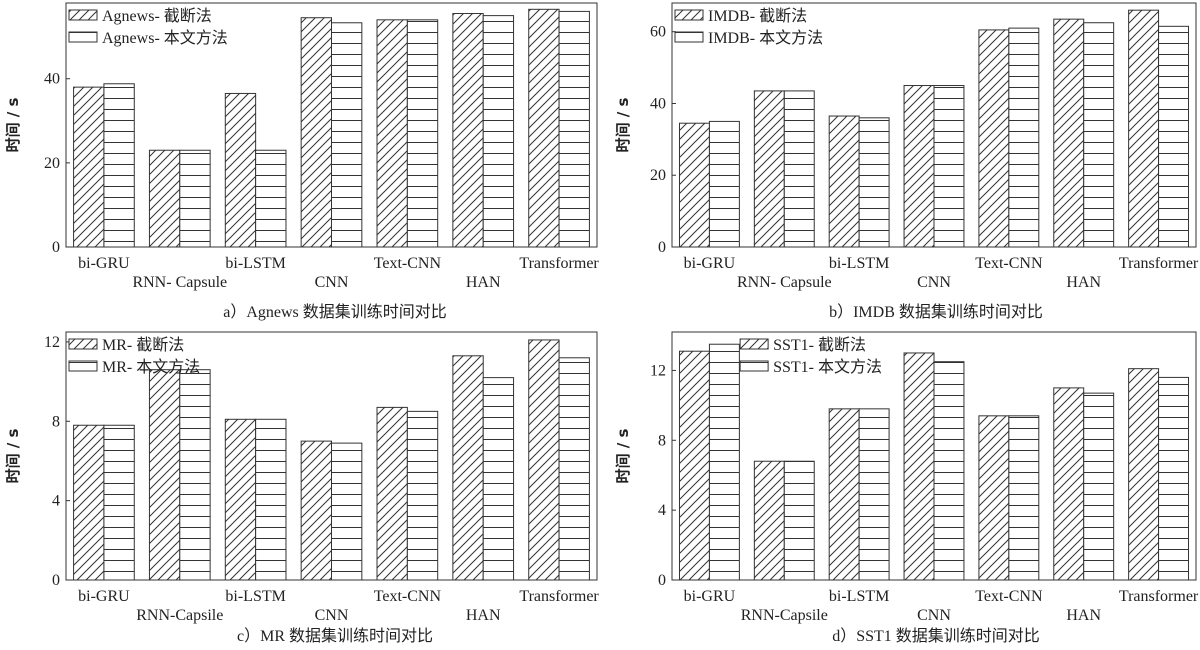  What do you see at coordinates (56, 501) in the screenshot?
I see `y-tick-label: 4` at bounding box center [56, 501].